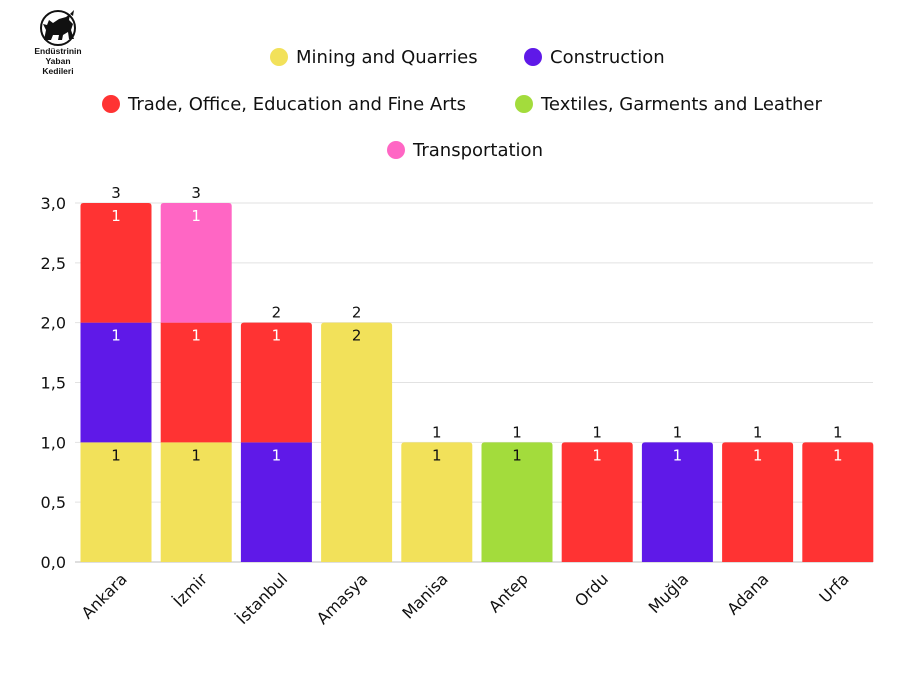 The height and width of the screenshot is (683, 910). I want to click on legend-label-mining-and-quarries: Mining and Quarries, so click(387, 57).